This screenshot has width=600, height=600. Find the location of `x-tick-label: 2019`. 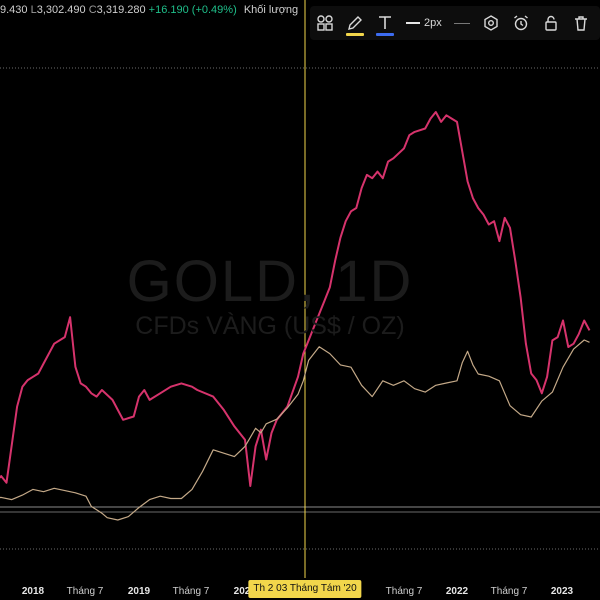

x-tick-label: 2019 is located at coordinates (139, 591).